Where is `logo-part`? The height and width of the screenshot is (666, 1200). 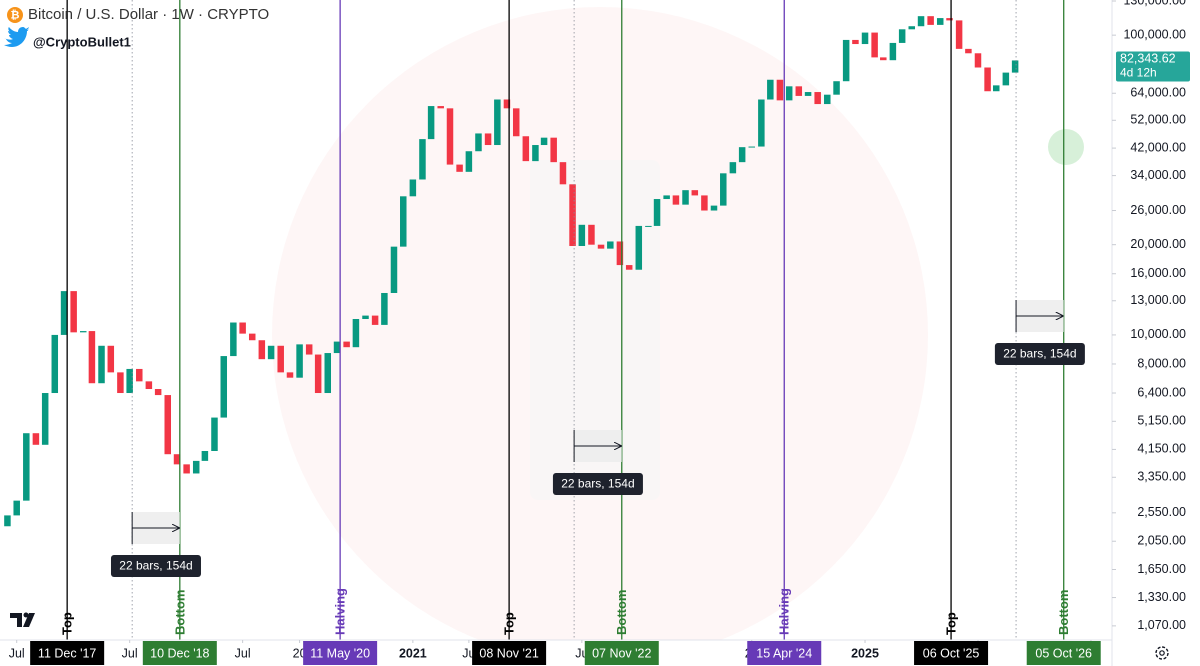 logo-part is located at coordinates (16, 620).